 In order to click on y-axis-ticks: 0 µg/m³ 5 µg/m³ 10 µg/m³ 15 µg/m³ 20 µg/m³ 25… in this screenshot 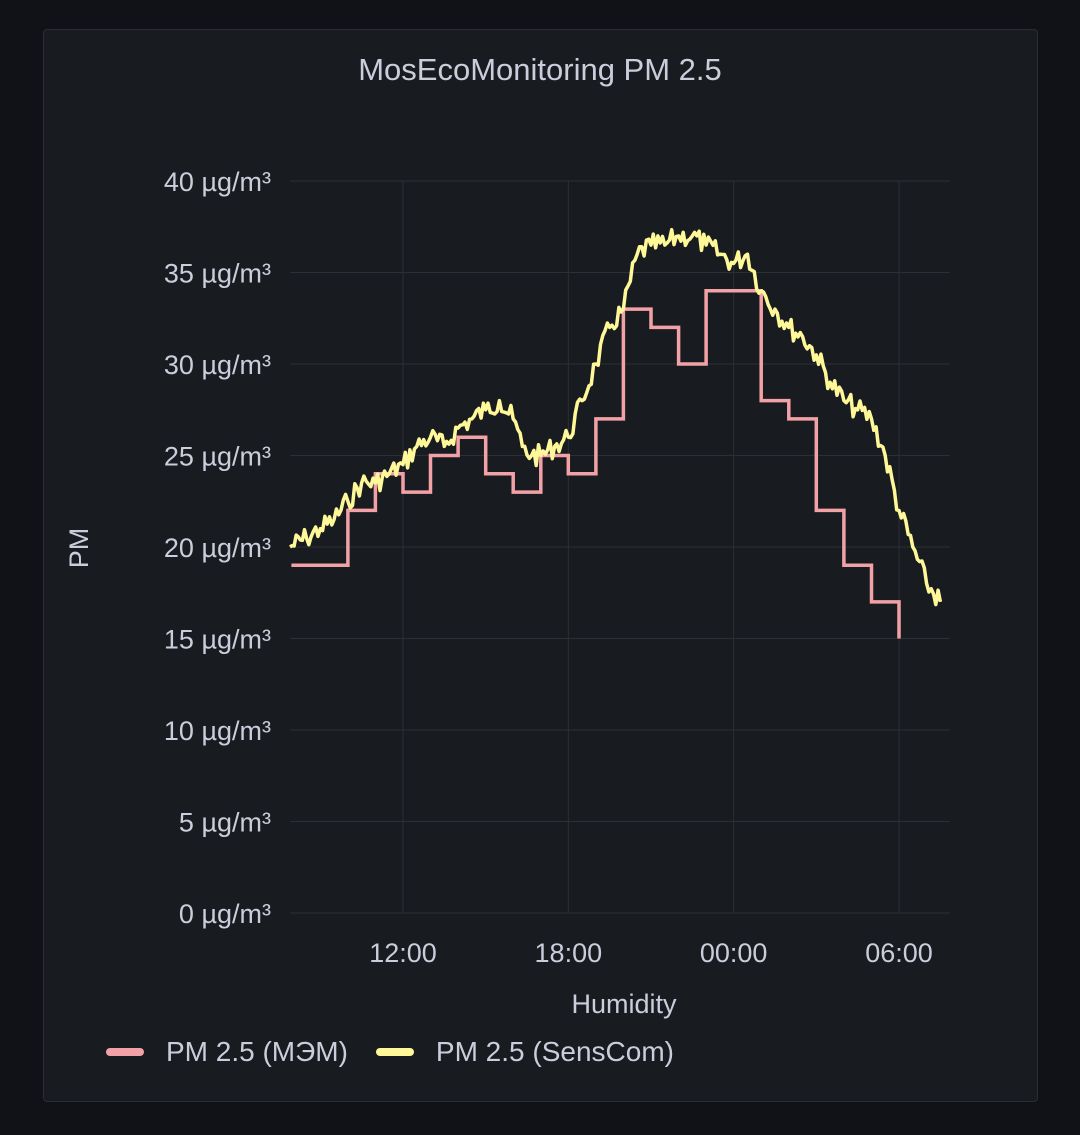, I will do `click(217, 548)`.